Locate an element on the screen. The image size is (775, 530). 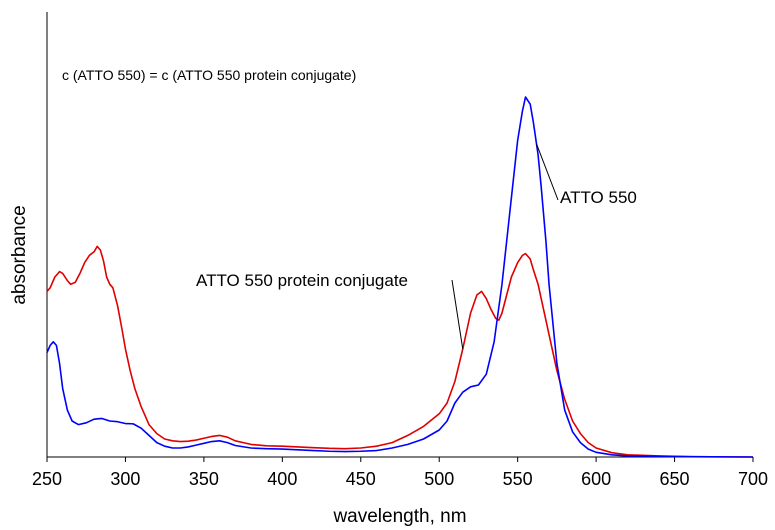
x-tick-label-550: 550 is located at coordinates (518, 479).